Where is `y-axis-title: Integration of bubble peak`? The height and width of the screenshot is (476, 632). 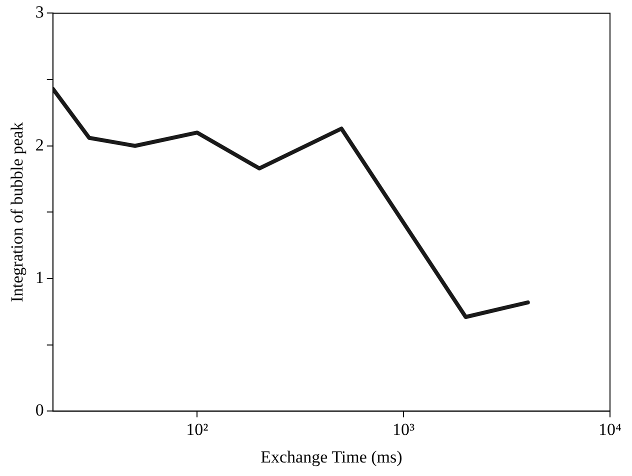
y-axis-title: Integration of bubble peak is located at coordinates (17, 212).